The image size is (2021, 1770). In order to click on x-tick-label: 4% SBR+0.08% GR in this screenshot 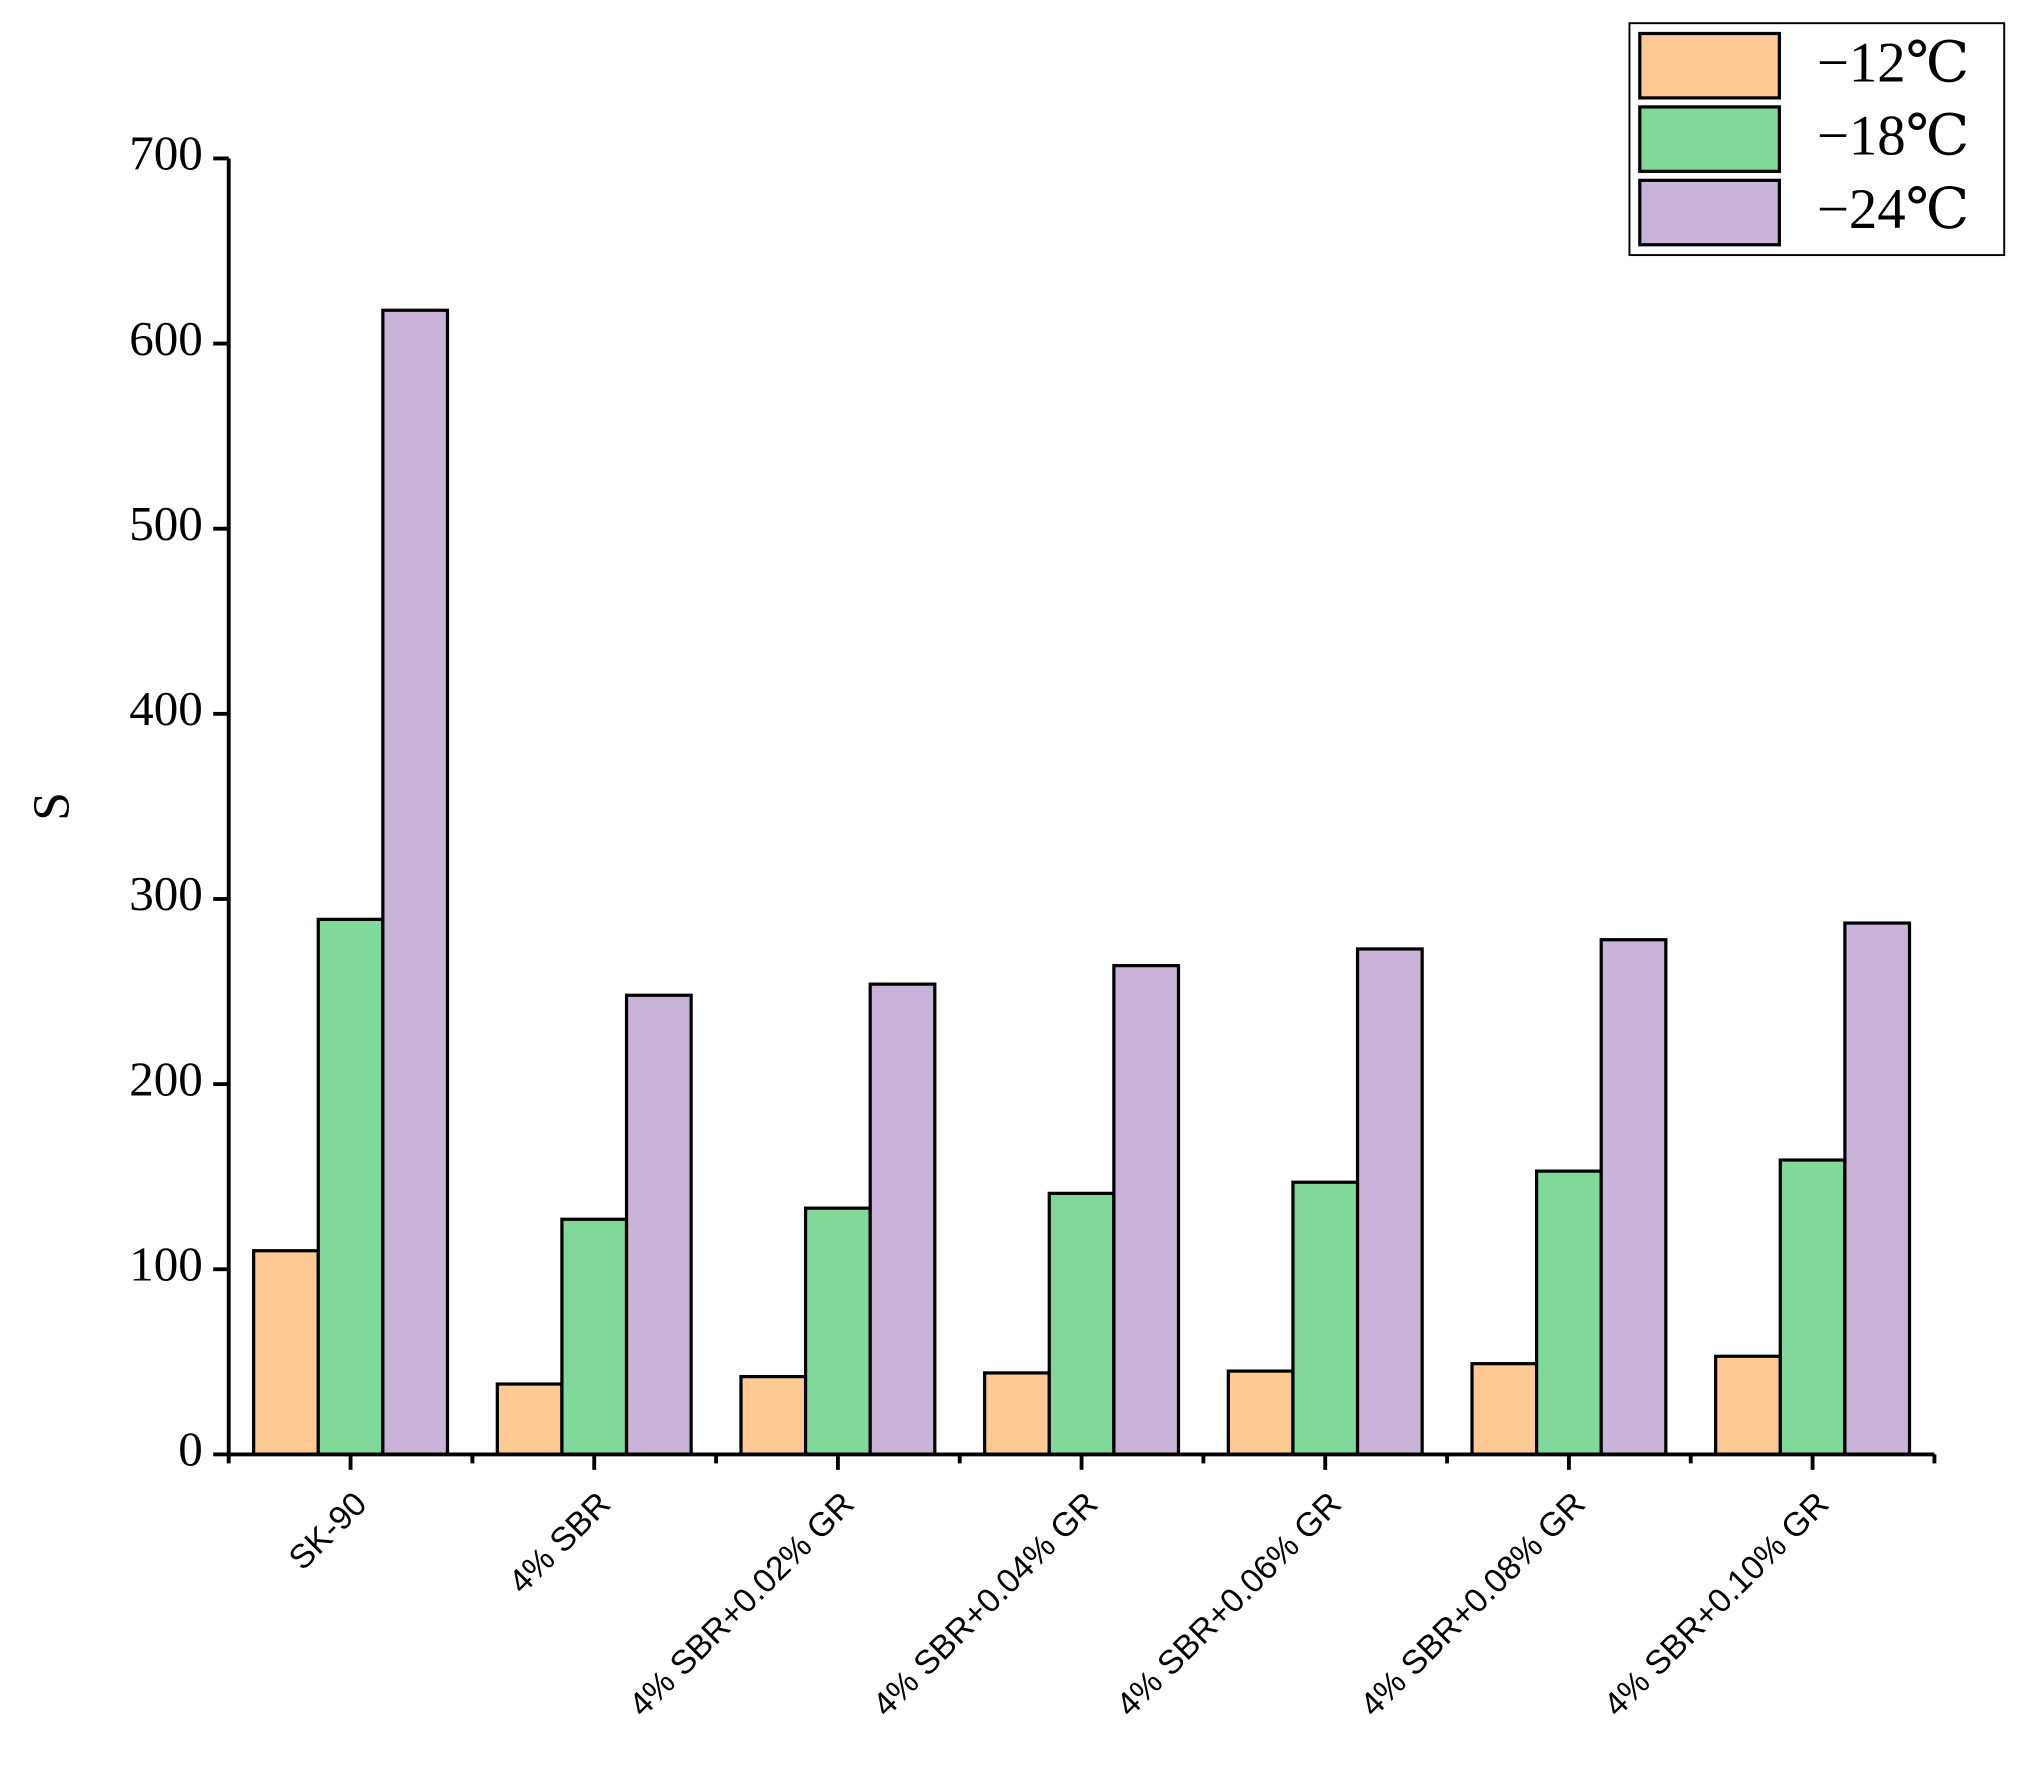, I will do `click(1472, 1604)`.